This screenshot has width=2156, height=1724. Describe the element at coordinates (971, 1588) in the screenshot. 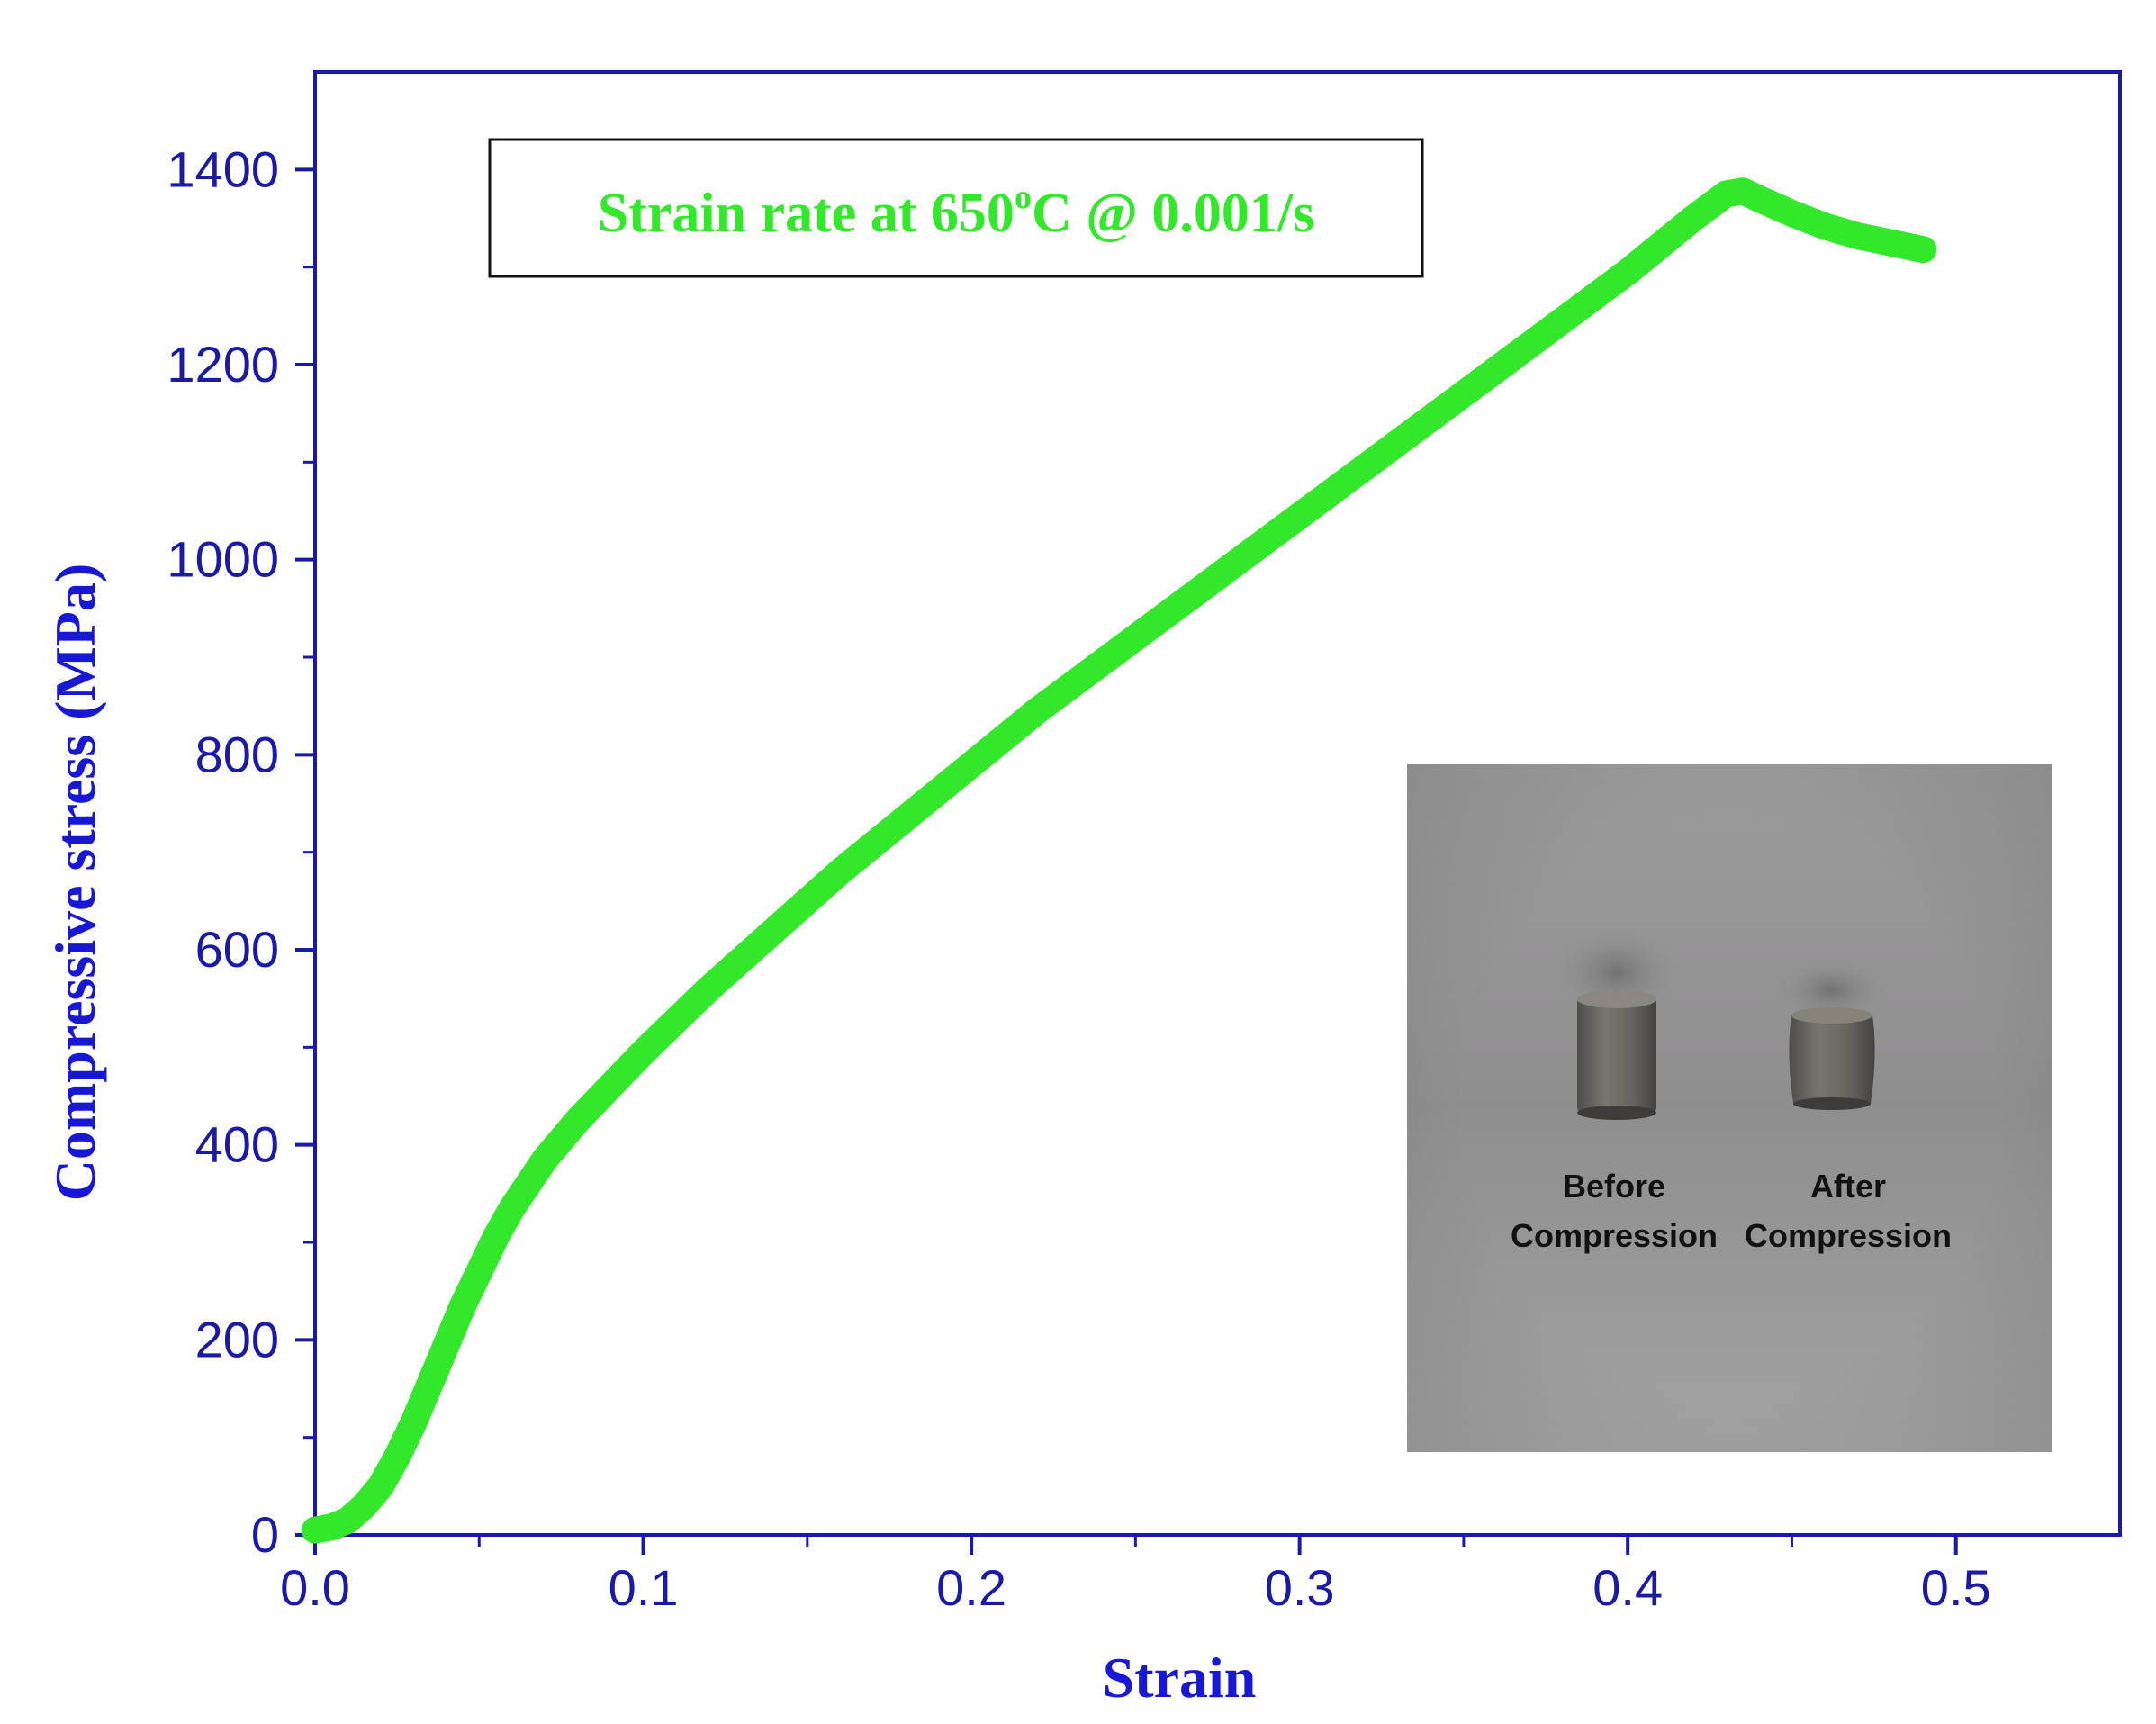

I see `x-tick-label: 0.2` at that location.